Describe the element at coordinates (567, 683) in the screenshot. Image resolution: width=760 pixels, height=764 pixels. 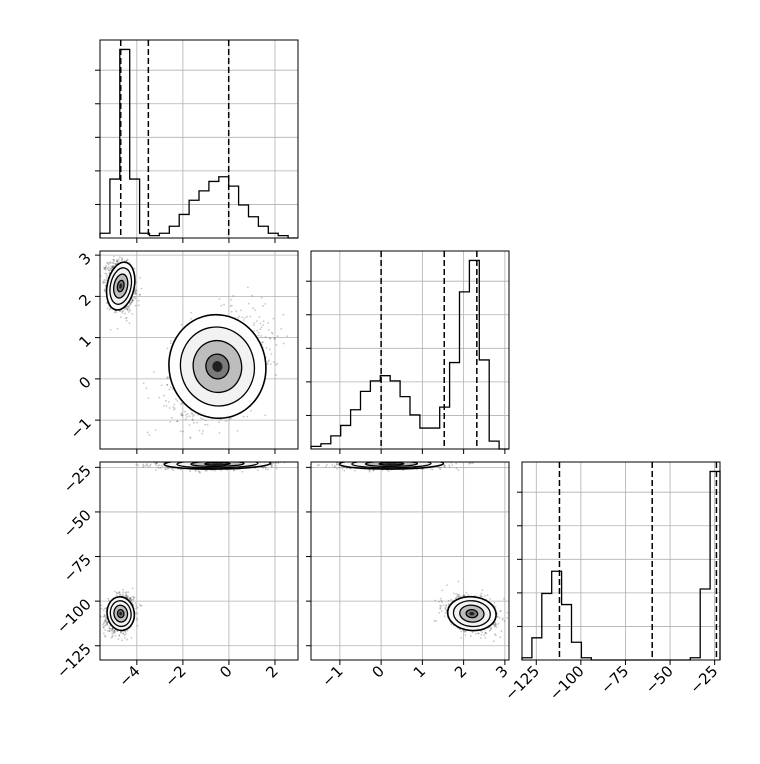
I see `x-tick-label: −100` at that location.